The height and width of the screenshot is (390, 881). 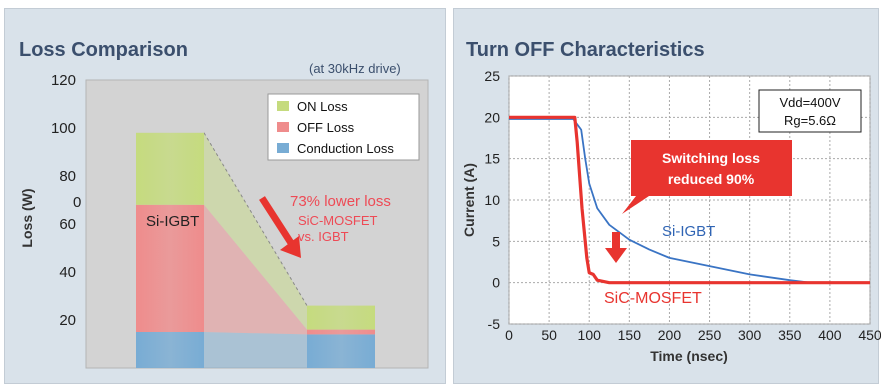 I want to click on condition-rg: Rg=5.6Ω, so click(x=810, y=120).